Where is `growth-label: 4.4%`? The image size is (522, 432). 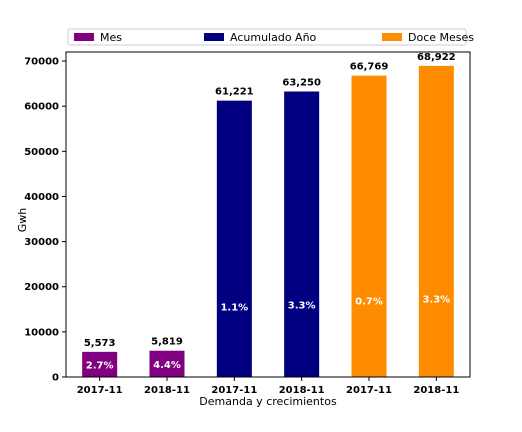 growth-label: 4.4% is located at coordinates (167, 365).